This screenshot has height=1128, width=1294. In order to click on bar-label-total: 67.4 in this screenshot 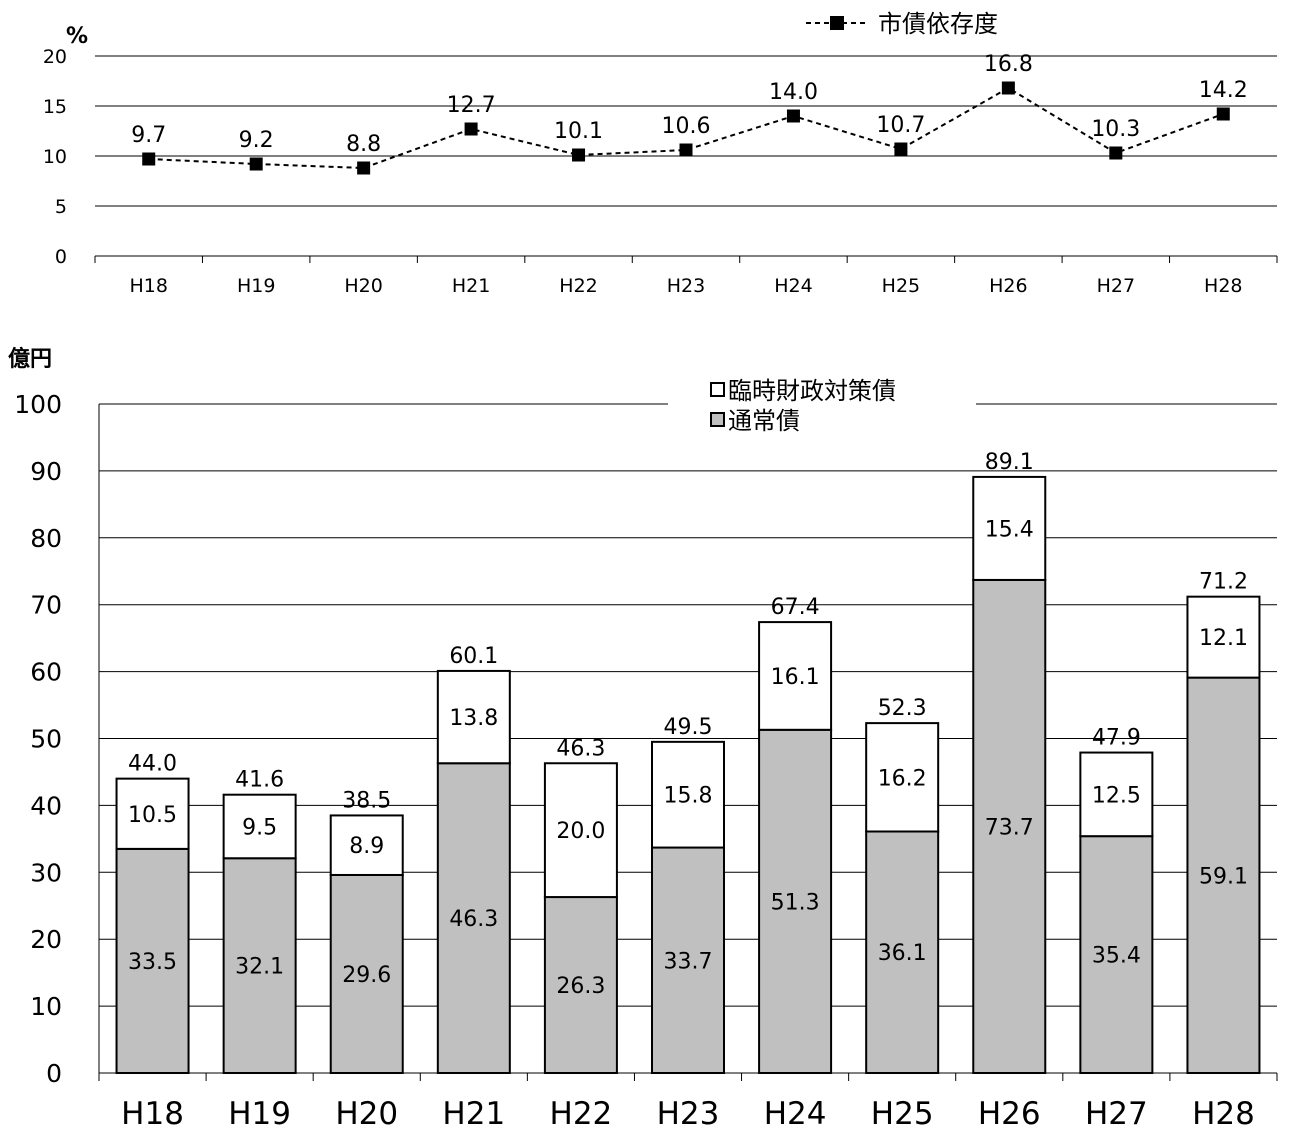, I will do `click(795, 607)`.